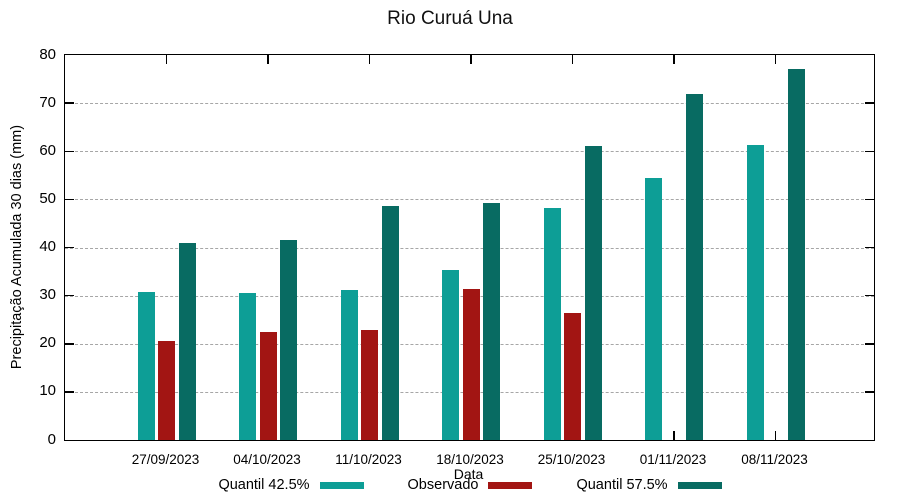 This screenshot has width=900, height=500. What do you see at coordinates (571, 459) in the screenshot?
I see `x-tick-label: 25/10/2023` at bounding box center [571, 459].